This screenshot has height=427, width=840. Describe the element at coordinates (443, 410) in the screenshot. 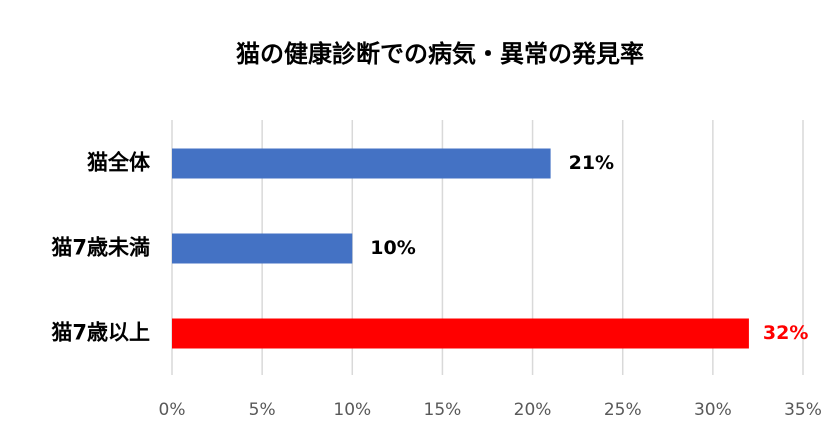

I see `x-tick-label: 15%` at that location.